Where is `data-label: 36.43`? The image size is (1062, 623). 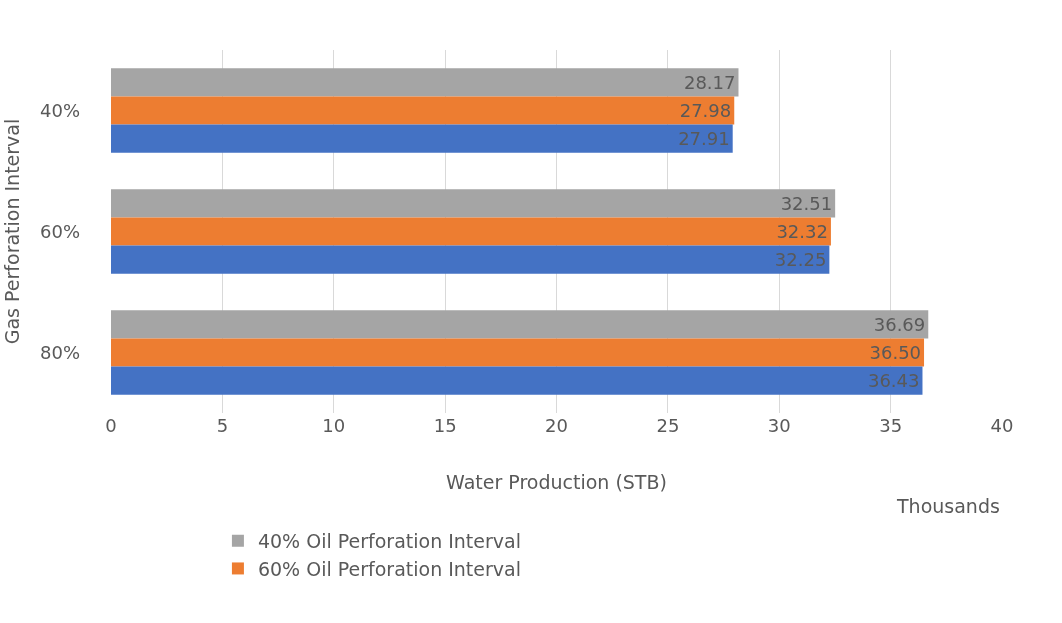
data-label: 36.43 is located at coordinates (893, 381).